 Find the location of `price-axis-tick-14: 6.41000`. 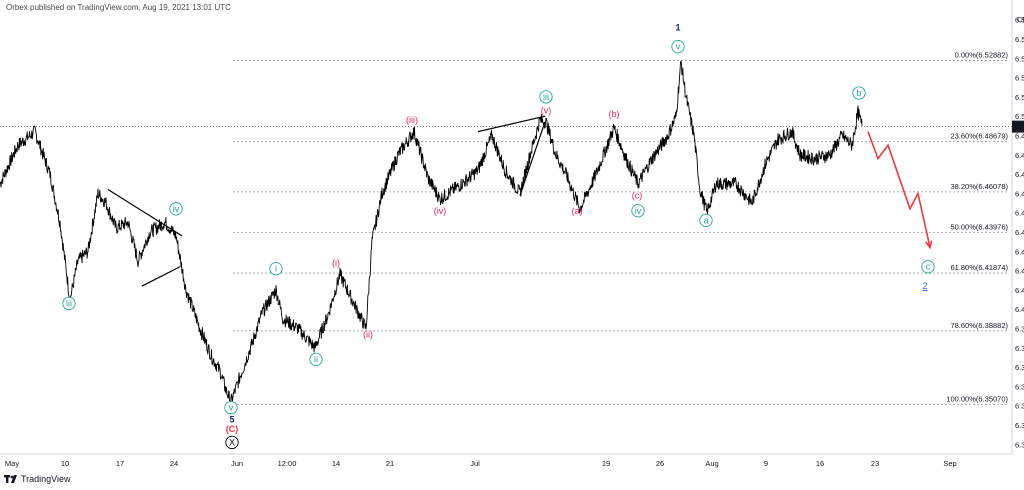

price-axis-tick-14: 6.41000 is located at coordinates (1019, 290).